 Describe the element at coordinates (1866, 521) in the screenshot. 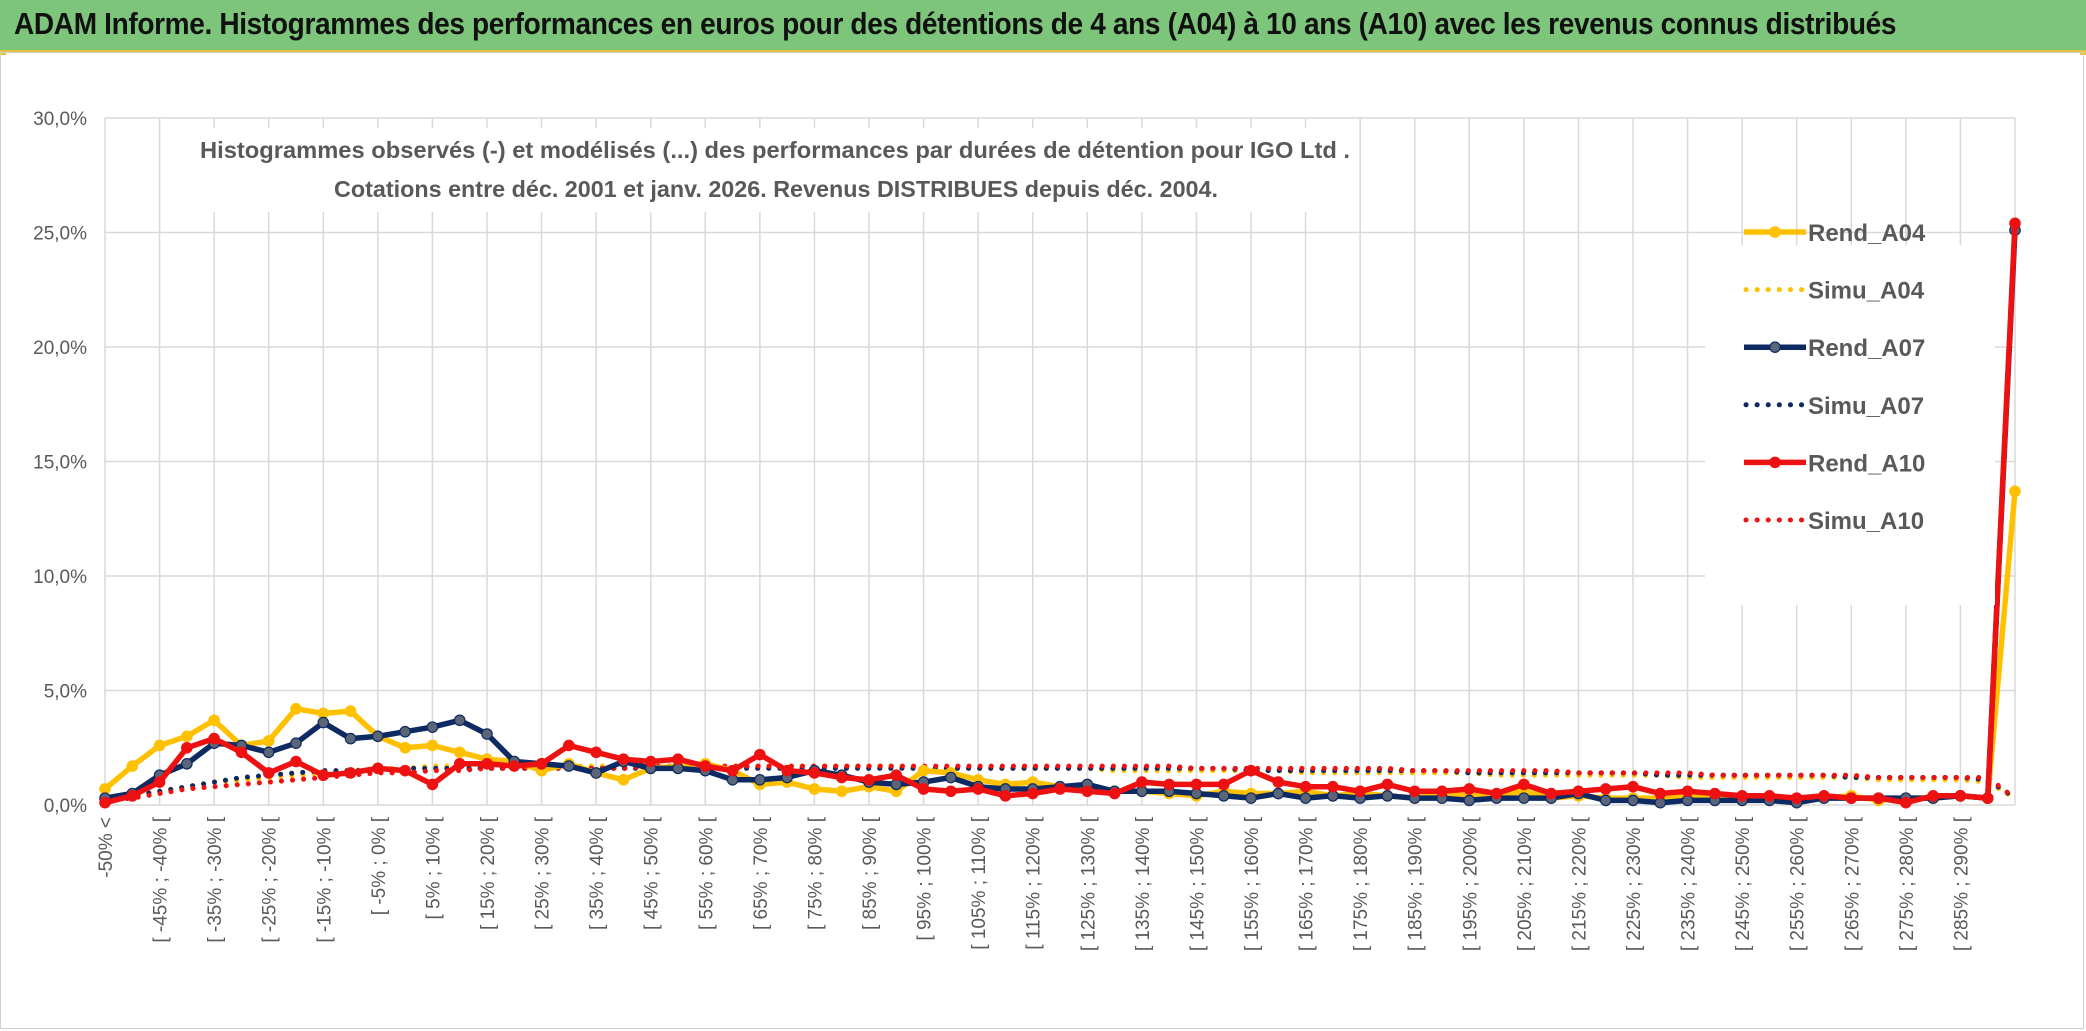

I see `legend-label-simu-a10: Simu_A10` at that location.